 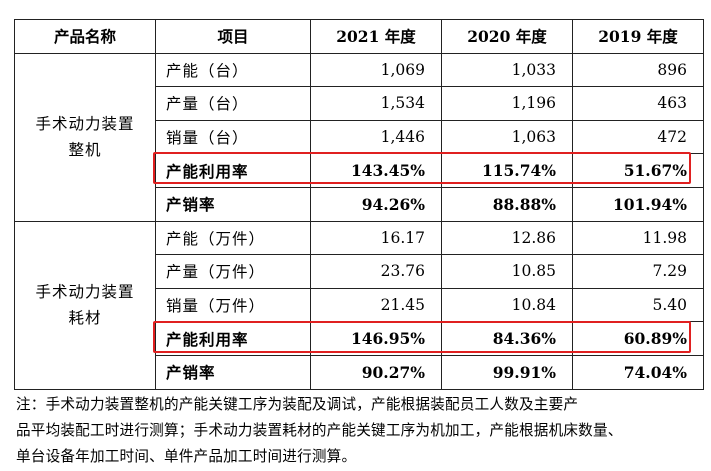 I want to click on value-2019: 5.40, so click(x=638, y=305).